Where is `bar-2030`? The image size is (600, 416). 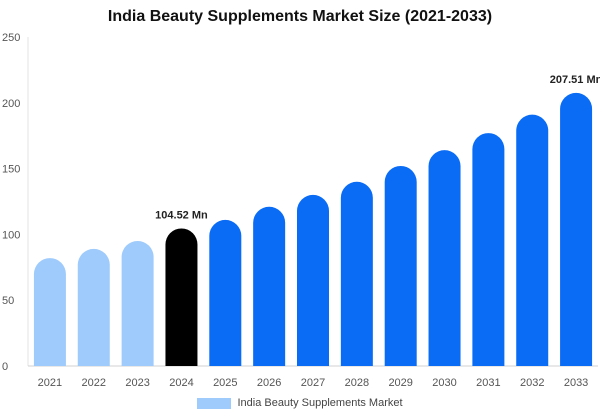
bar-2030 is located at coordinates (444, 258).